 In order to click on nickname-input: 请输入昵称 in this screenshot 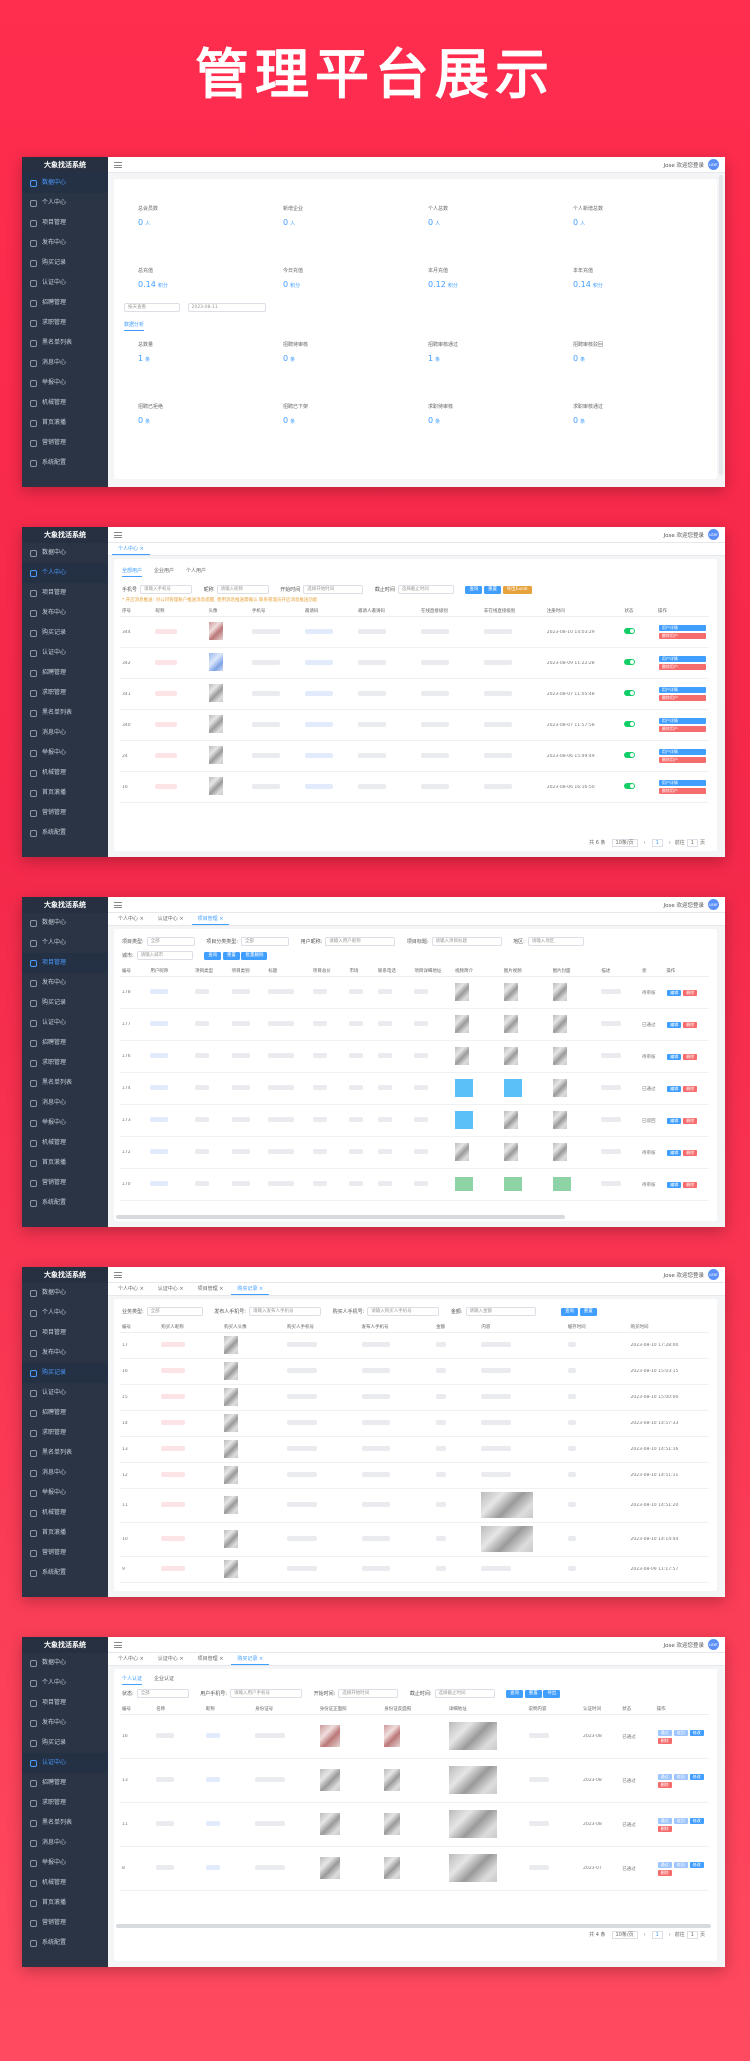, I will do `click(242, 589)`.